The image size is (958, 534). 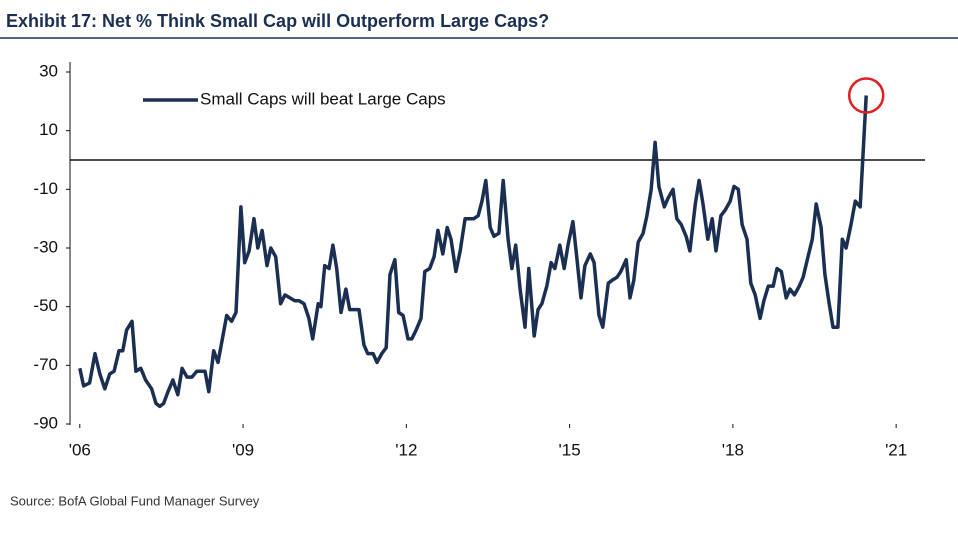 What do you see at coordinates (45, 246) in the screenshot?
I see `y-tick-label: -30` at bounding box center [45, 246].